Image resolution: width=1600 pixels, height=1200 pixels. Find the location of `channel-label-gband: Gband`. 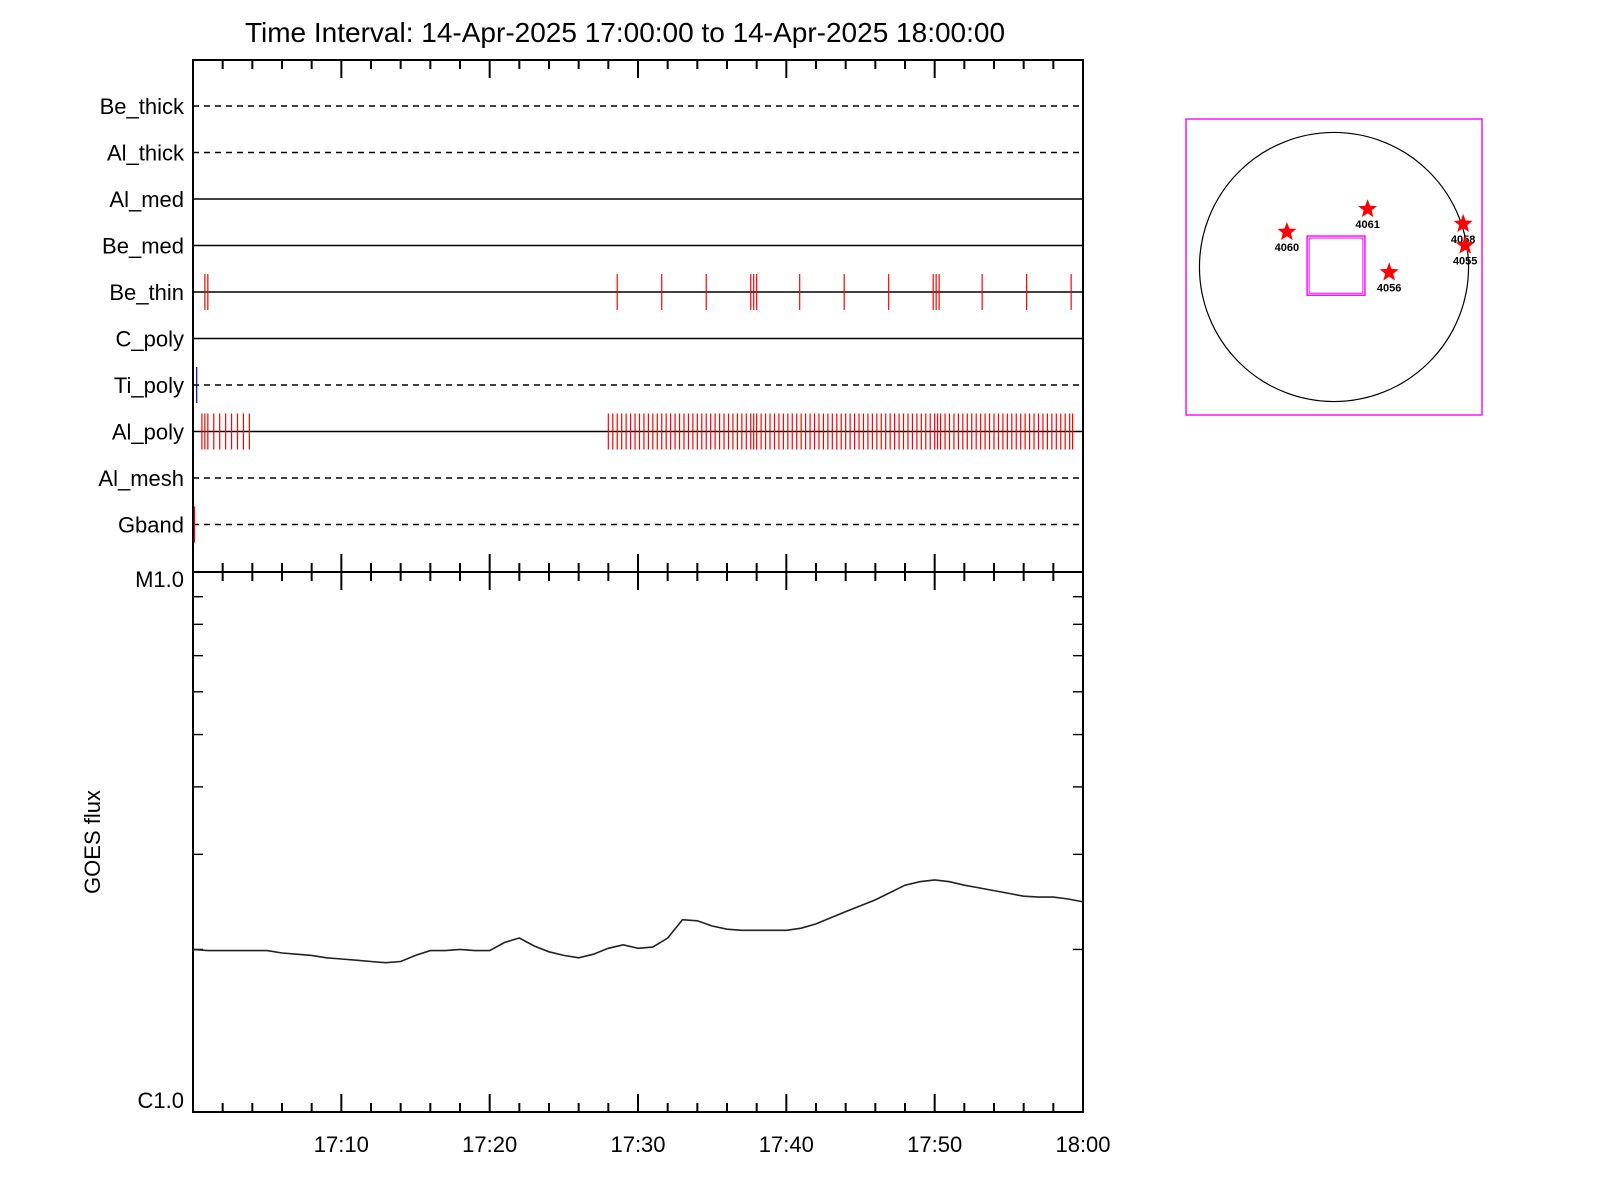

channel-label-gband: Gband is located at coordinates (151, 525).